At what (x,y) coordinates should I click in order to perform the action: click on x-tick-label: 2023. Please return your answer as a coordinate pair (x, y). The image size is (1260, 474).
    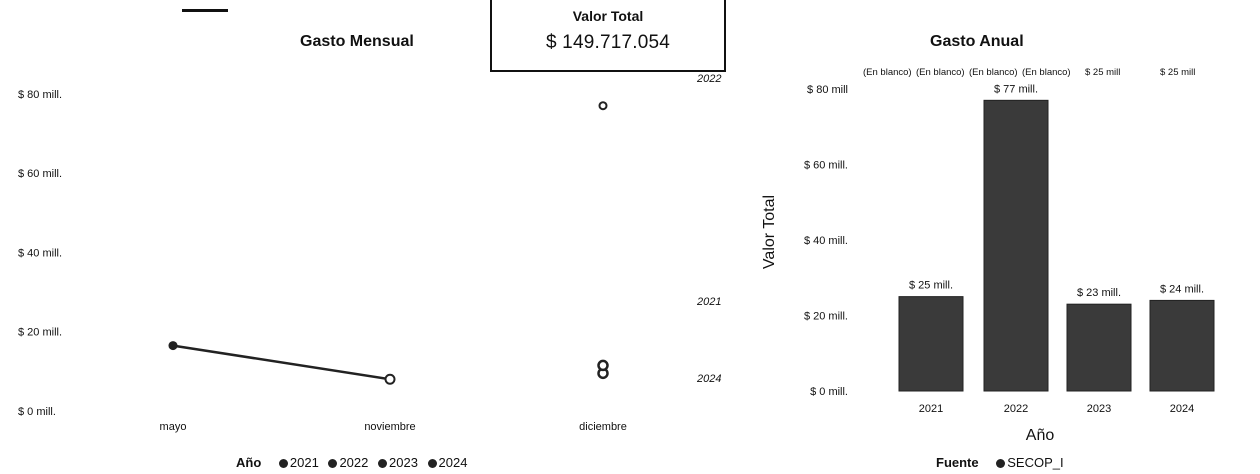
    Looking at the image, I should click on (1099, 409).